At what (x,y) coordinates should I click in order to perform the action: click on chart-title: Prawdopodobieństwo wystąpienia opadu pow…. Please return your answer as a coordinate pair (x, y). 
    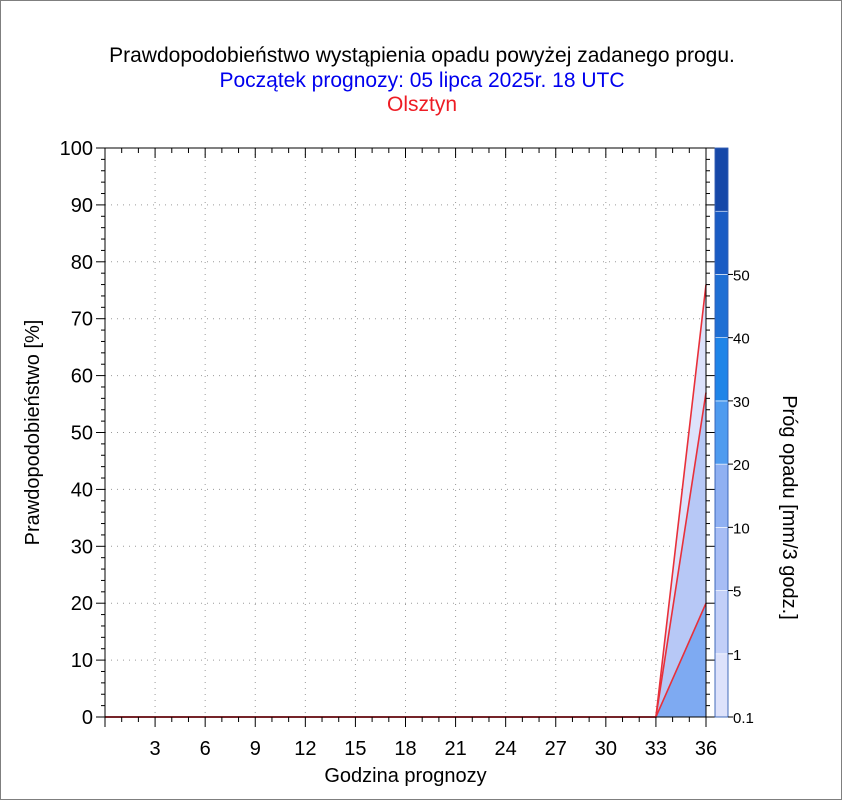
    Looking at the image, I should click on (422, 55).